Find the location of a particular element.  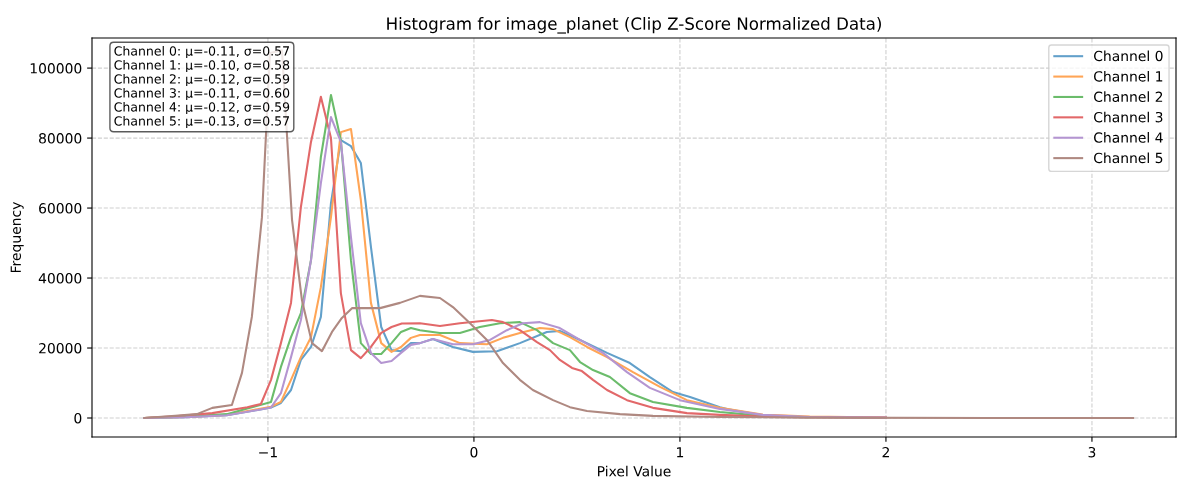

x-tick-label: 3 is located at coordinates (1092, 452).